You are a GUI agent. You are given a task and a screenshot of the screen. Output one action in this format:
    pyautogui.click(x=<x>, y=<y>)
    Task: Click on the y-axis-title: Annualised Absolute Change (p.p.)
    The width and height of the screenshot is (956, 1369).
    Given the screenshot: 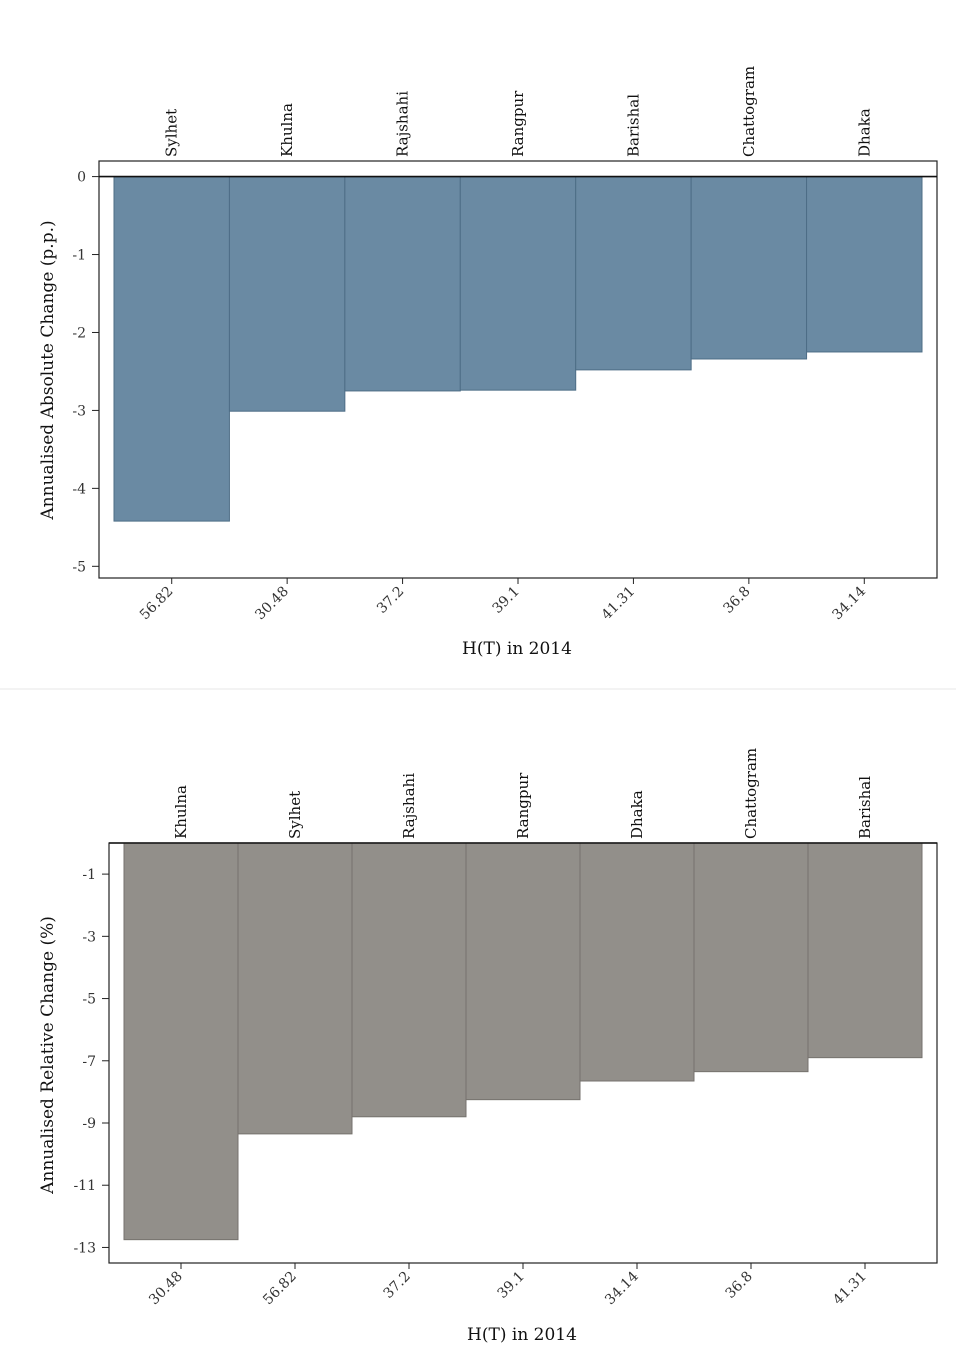 What is the action you would take?
    pyautogui.click(x=48, y=370)
    